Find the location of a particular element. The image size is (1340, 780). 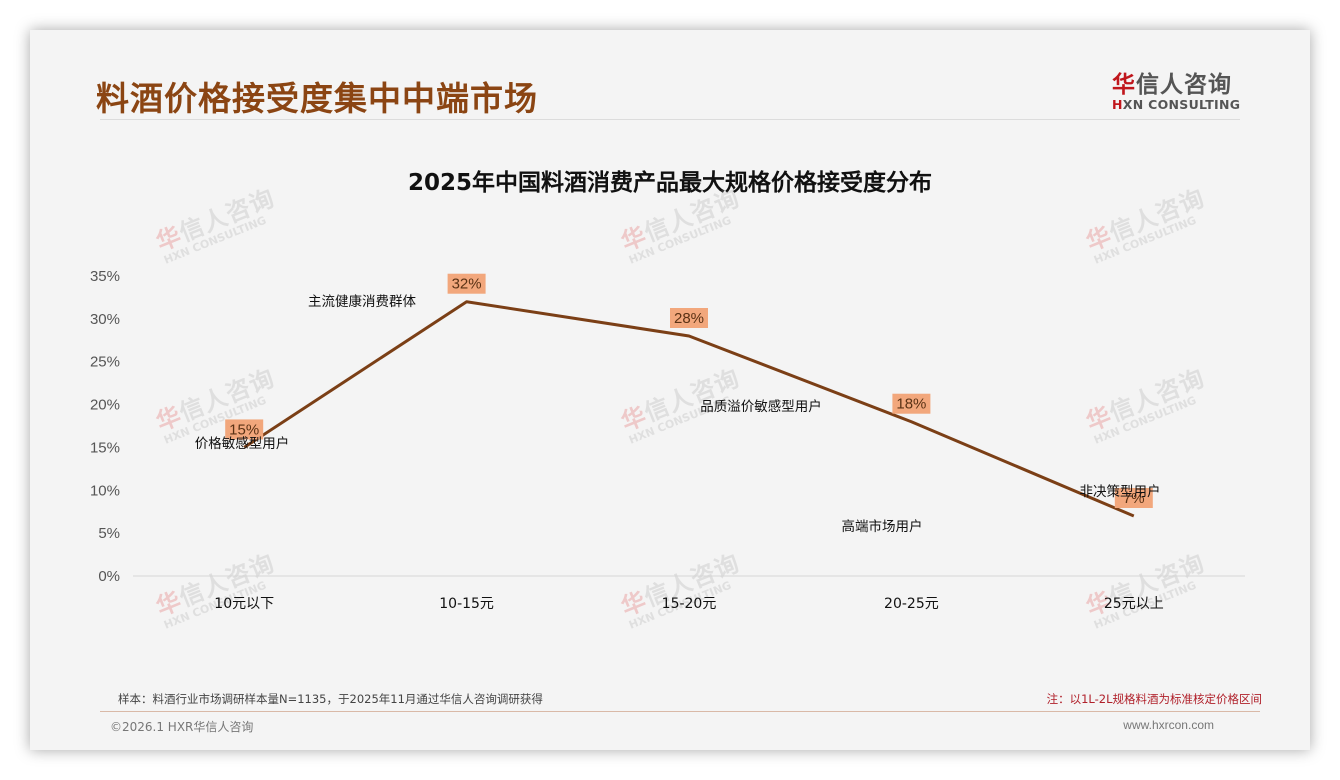

segment-annotation: 品质溢价敏感型用户 is located at coordinates (761, 406).